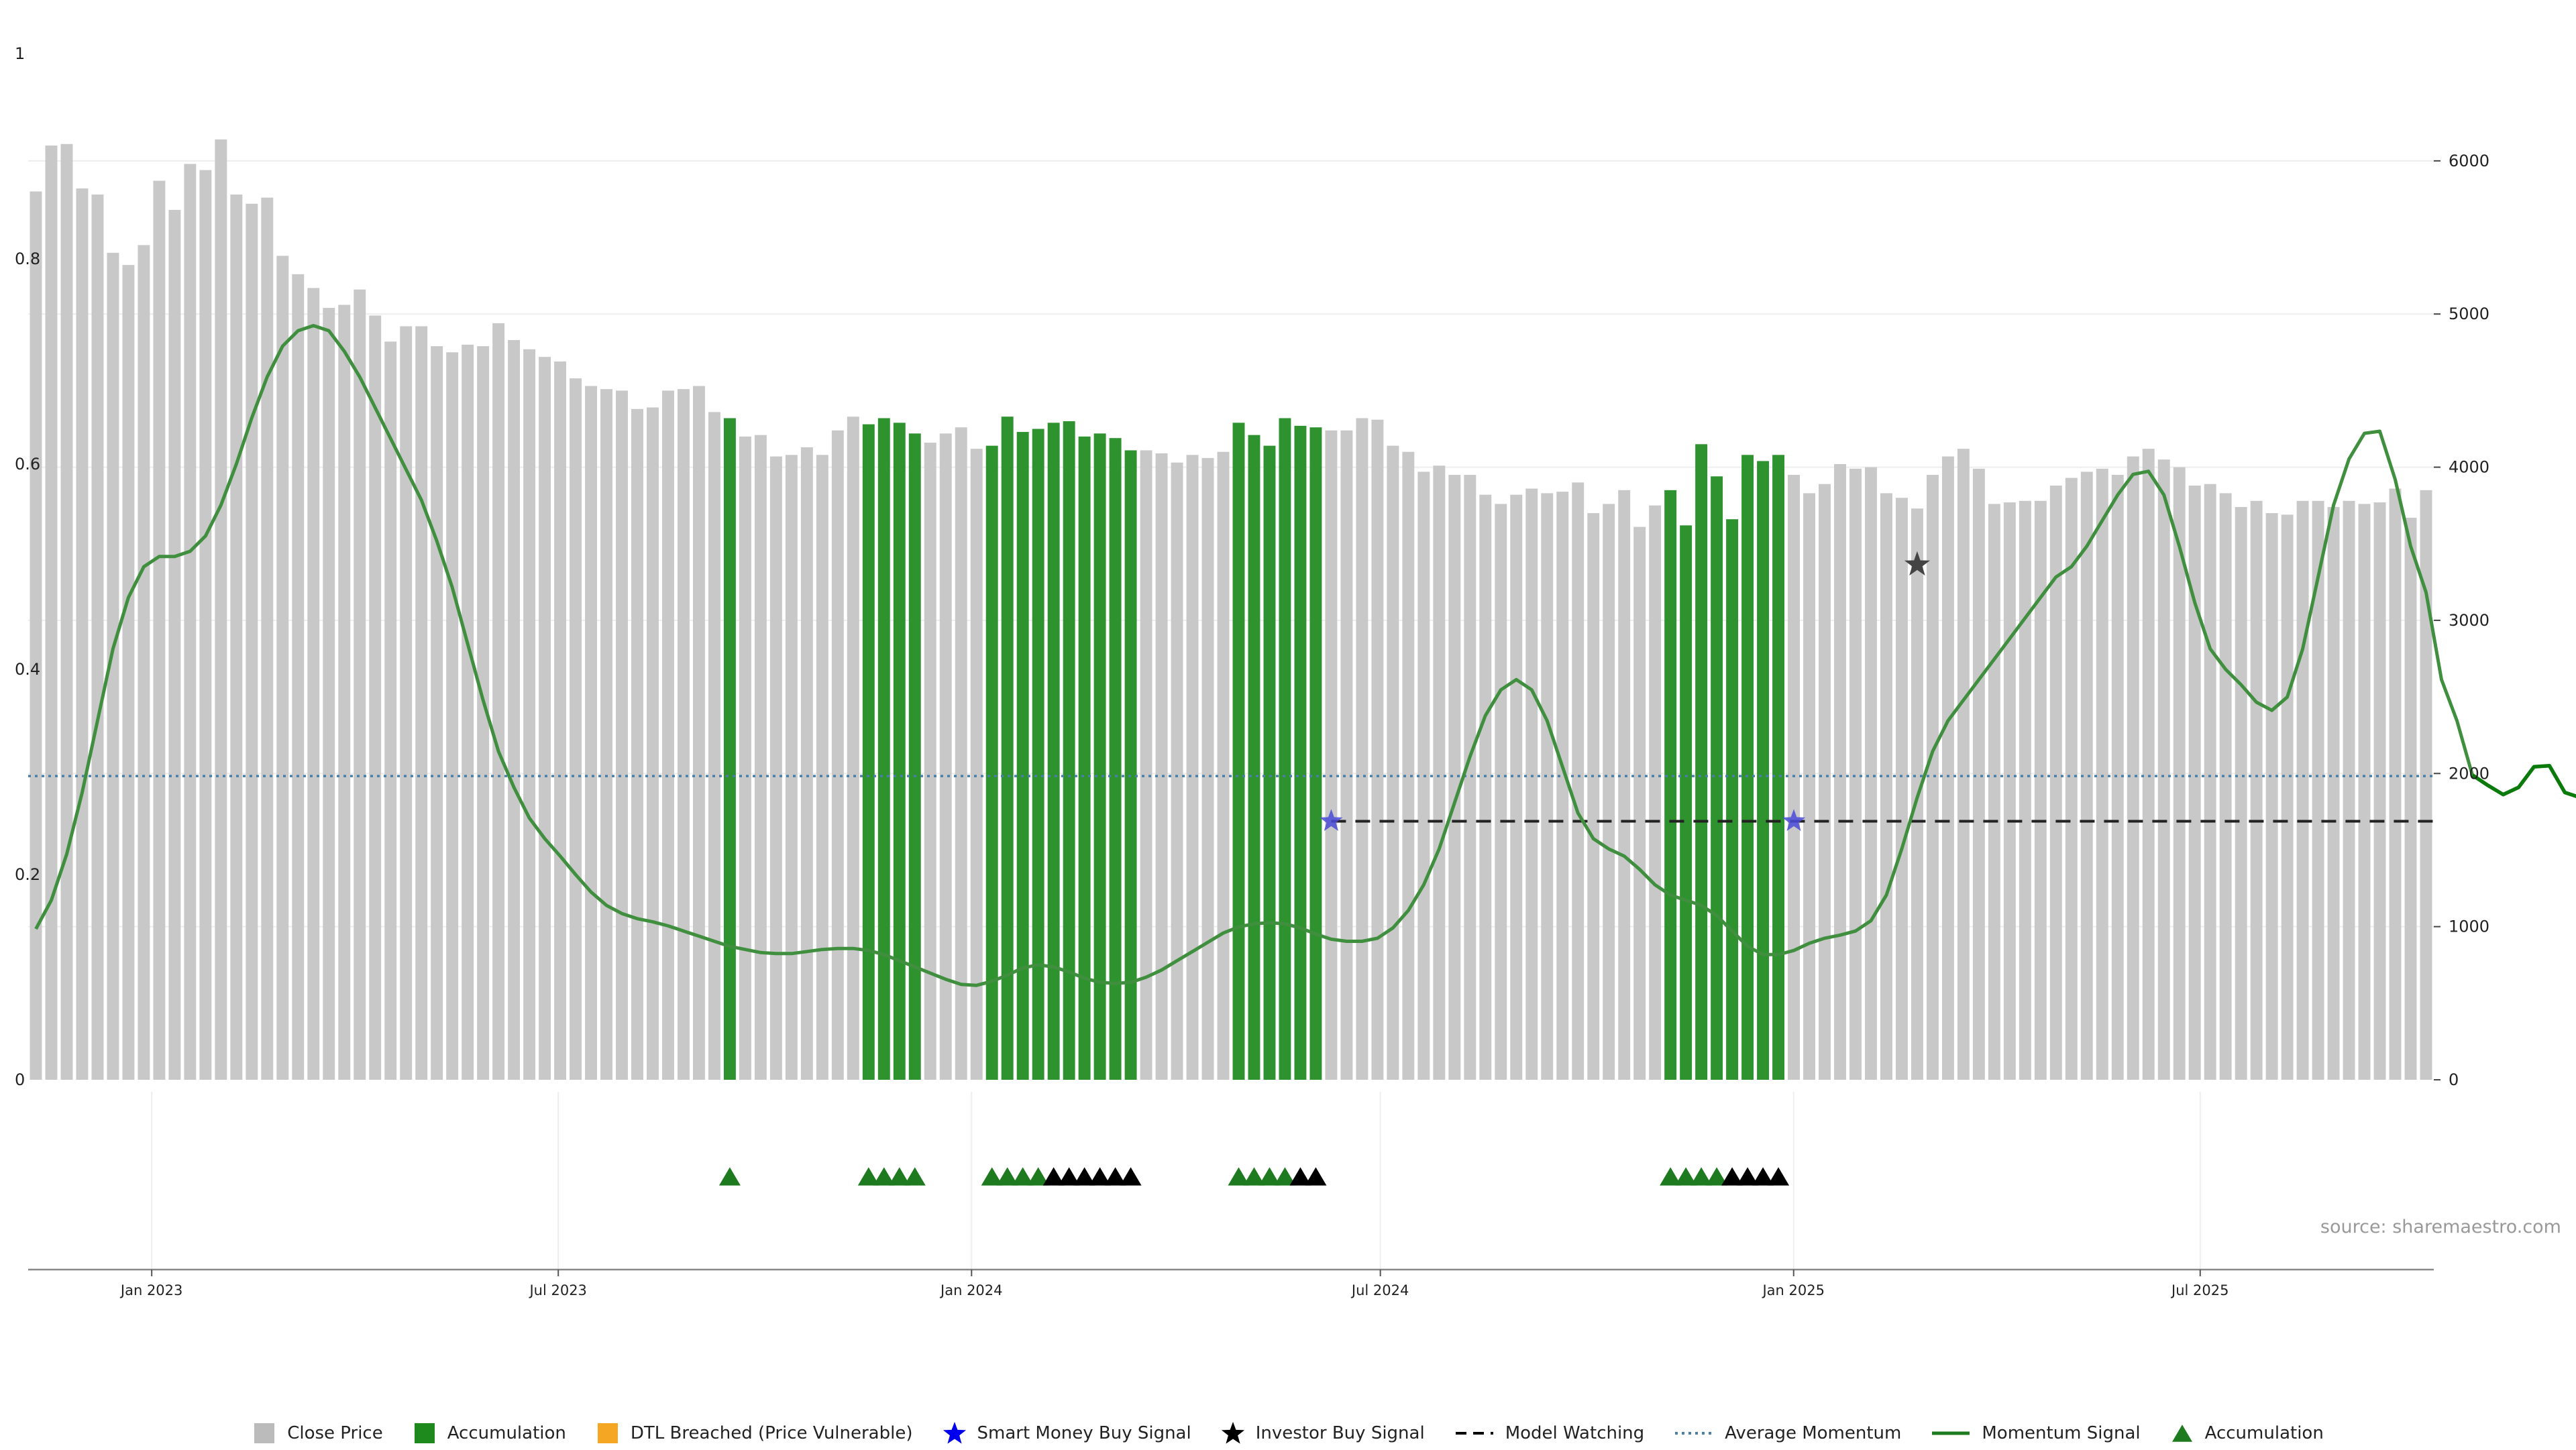 Image resolution: width=2576 pixels, height=1450 pixels. I want to click on legend-label: Model Watching, so click(1574, 1433).